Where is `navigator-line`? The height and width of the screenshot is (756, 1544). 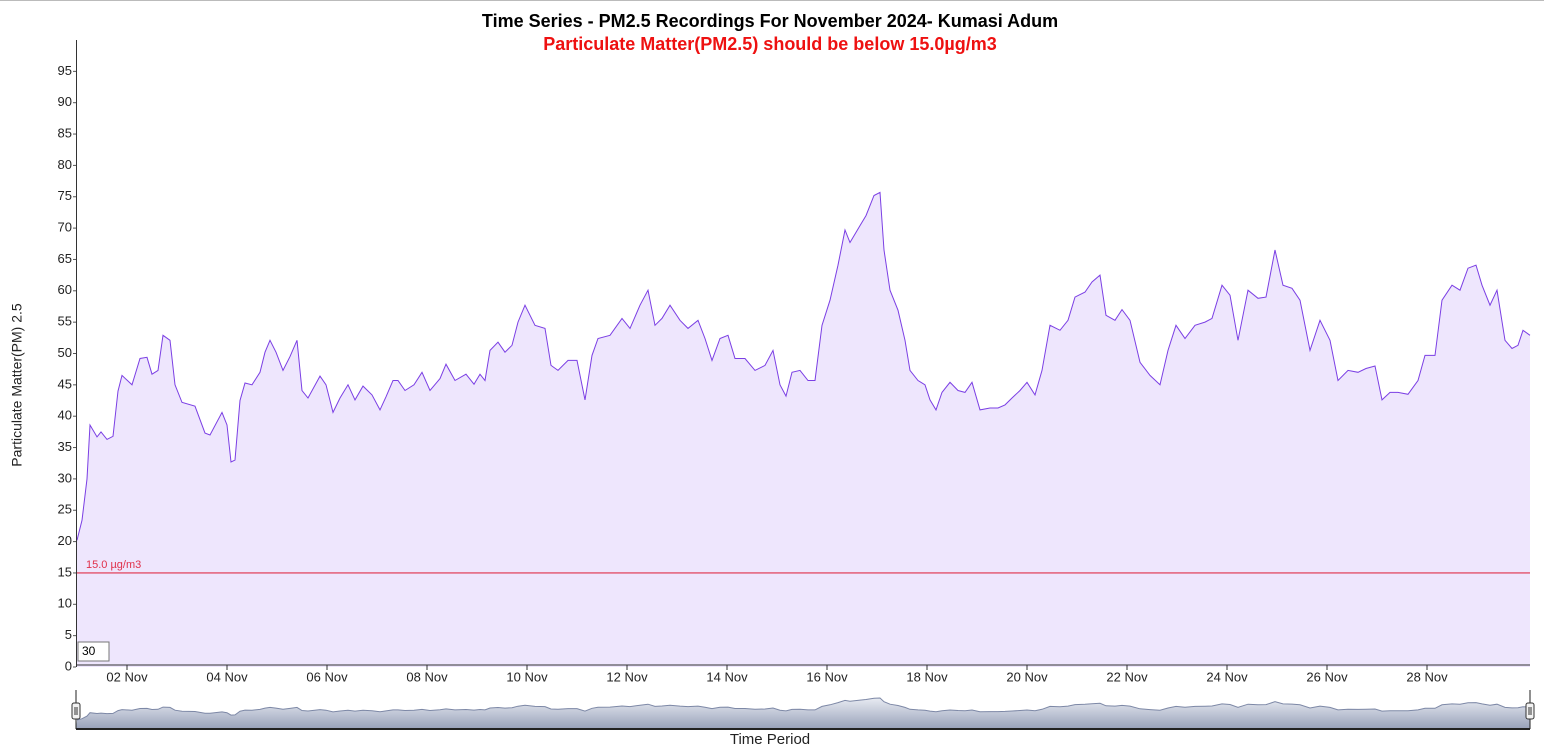
navigator-line is located at coordinates (803, 709).